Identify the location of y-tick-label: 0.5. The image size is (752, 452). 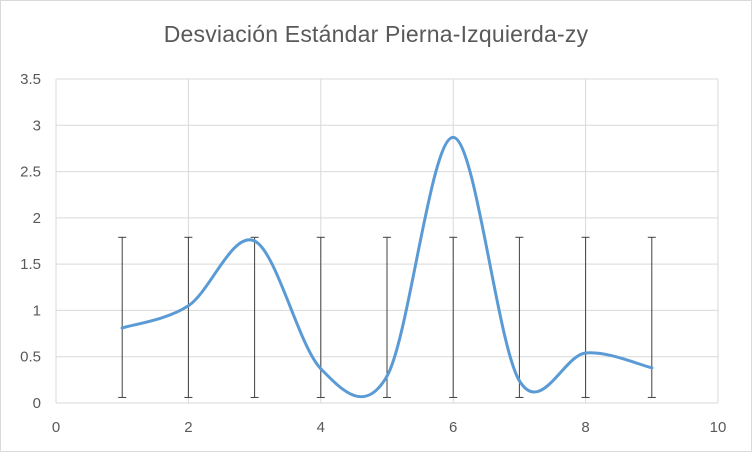
(30, 357).